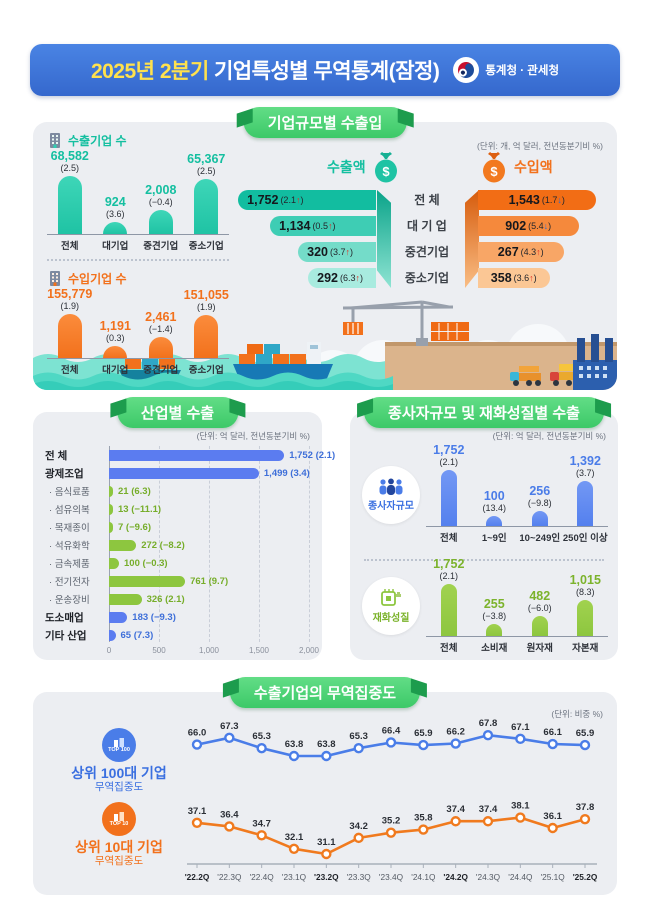 The height and width of the screenshot is (919, 650). Describe the element at coordinates (585, 592) in the screenshot. I see `change-label: (8.3)` at that location.